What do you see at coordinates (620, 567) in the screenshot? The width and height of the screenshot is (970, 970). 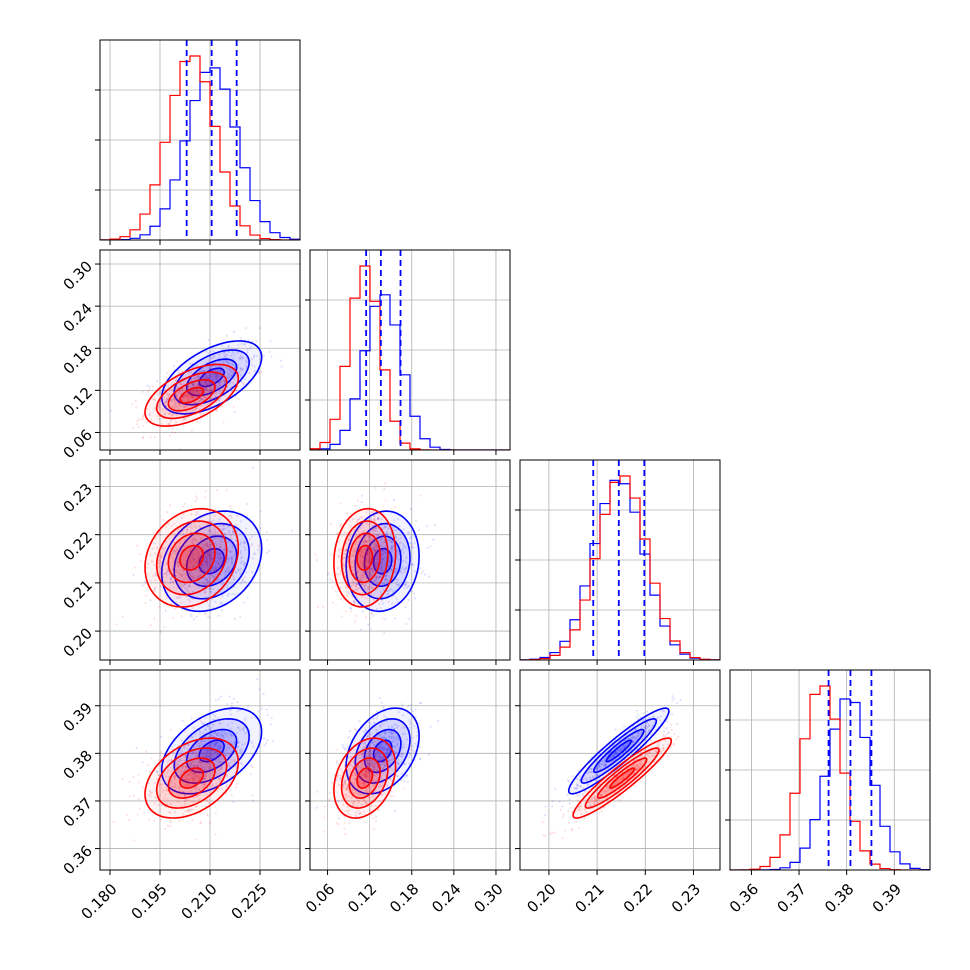 I see `histogram-red` at bounding box center [620, 567].